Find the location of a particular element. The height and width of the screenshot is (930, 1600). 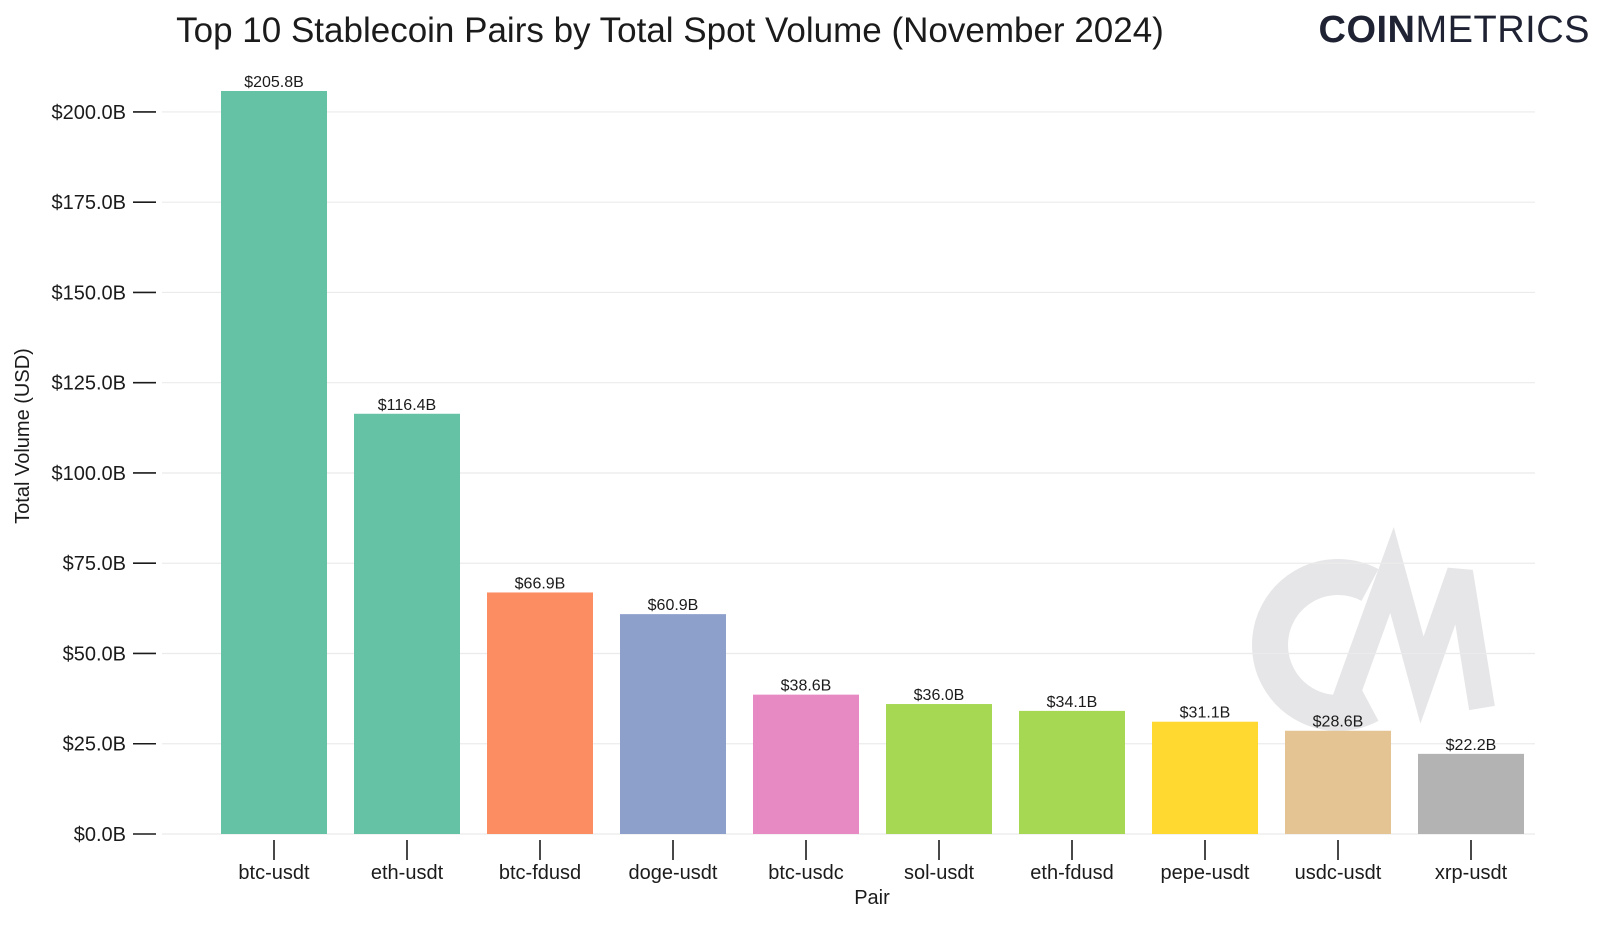

x-tick-label-eth-usdt: eth-usdt is located at coordinates (407, 873).